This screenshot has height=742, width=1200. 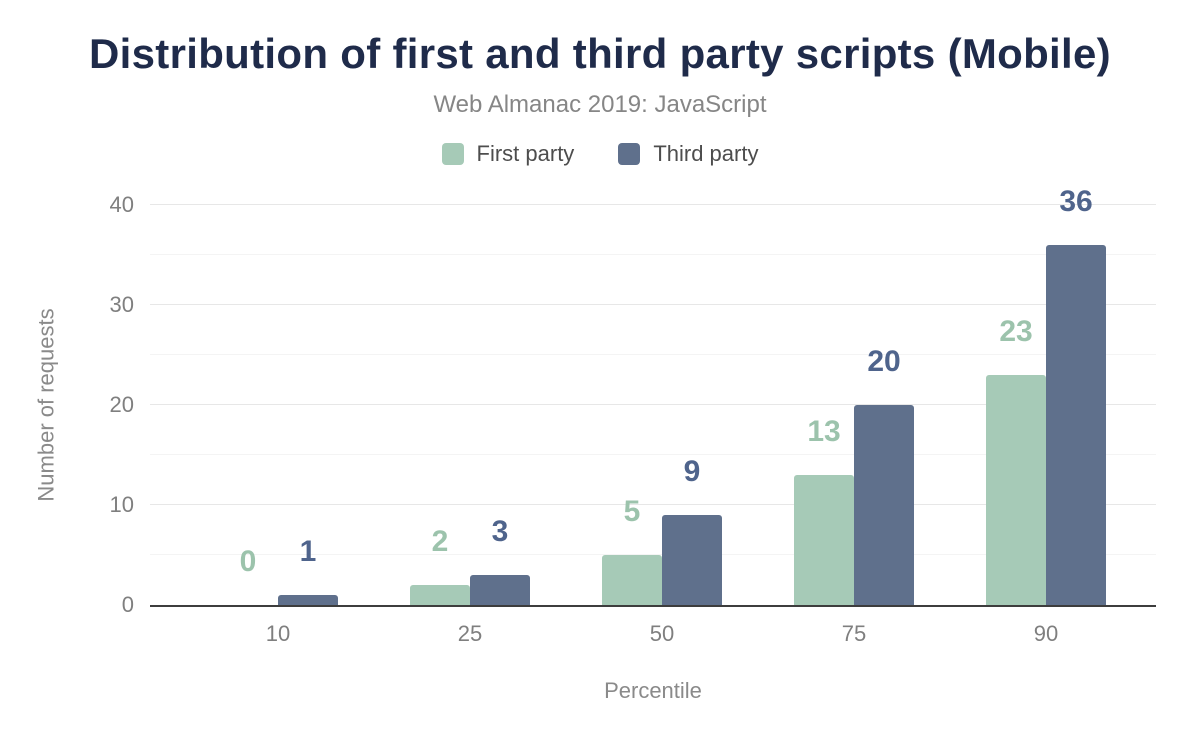 What do you see at coordinates (440, 541) in the screenshot?
I see `bar-value-label: 2` at bounding box center [440, 541].